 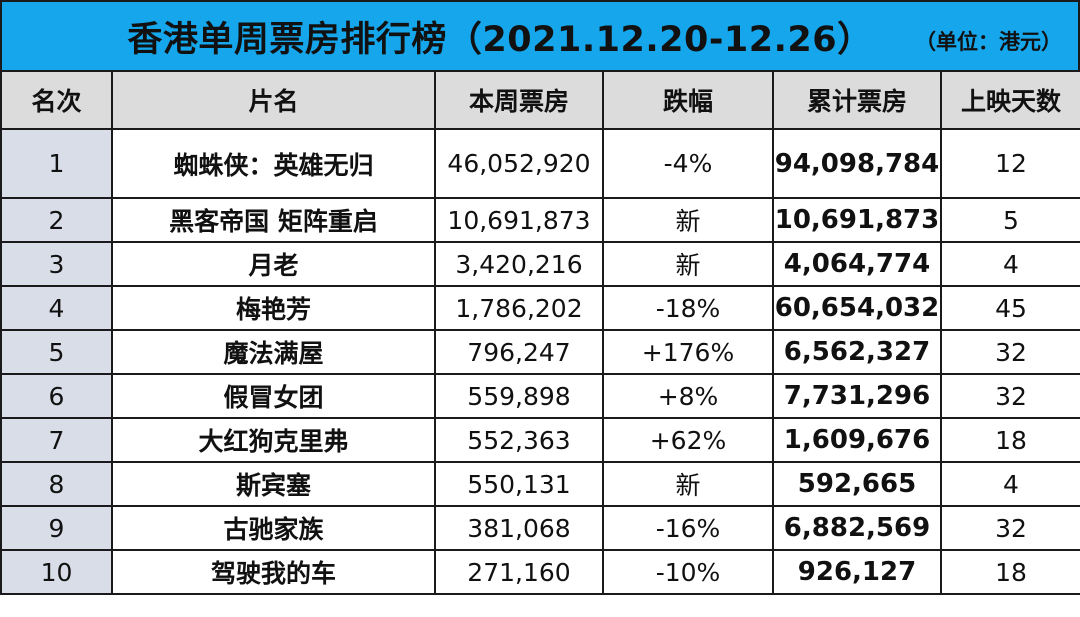 I want to click on cell-film: 古驰家族, so click(x=273, y=528).